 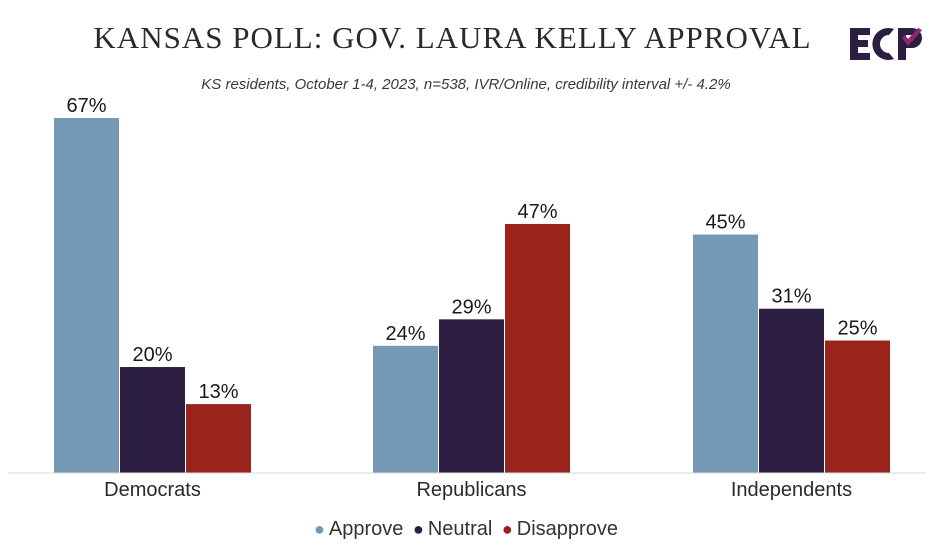 What do you see at coordinates (471, 490) in the screenshot?
I see `x-tick-label-republicans: Republicans` at bounding box center [471, 490].